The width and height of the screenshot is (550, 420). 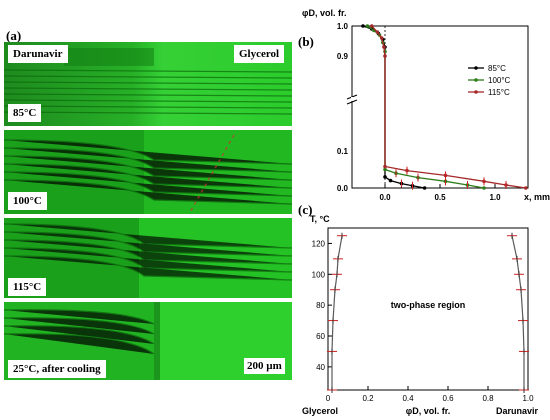 What do you see at coordinates (499, 80) in the screenshot?
I see `chart-b-legend-label: 100°C` at bounding box center [499, 80].